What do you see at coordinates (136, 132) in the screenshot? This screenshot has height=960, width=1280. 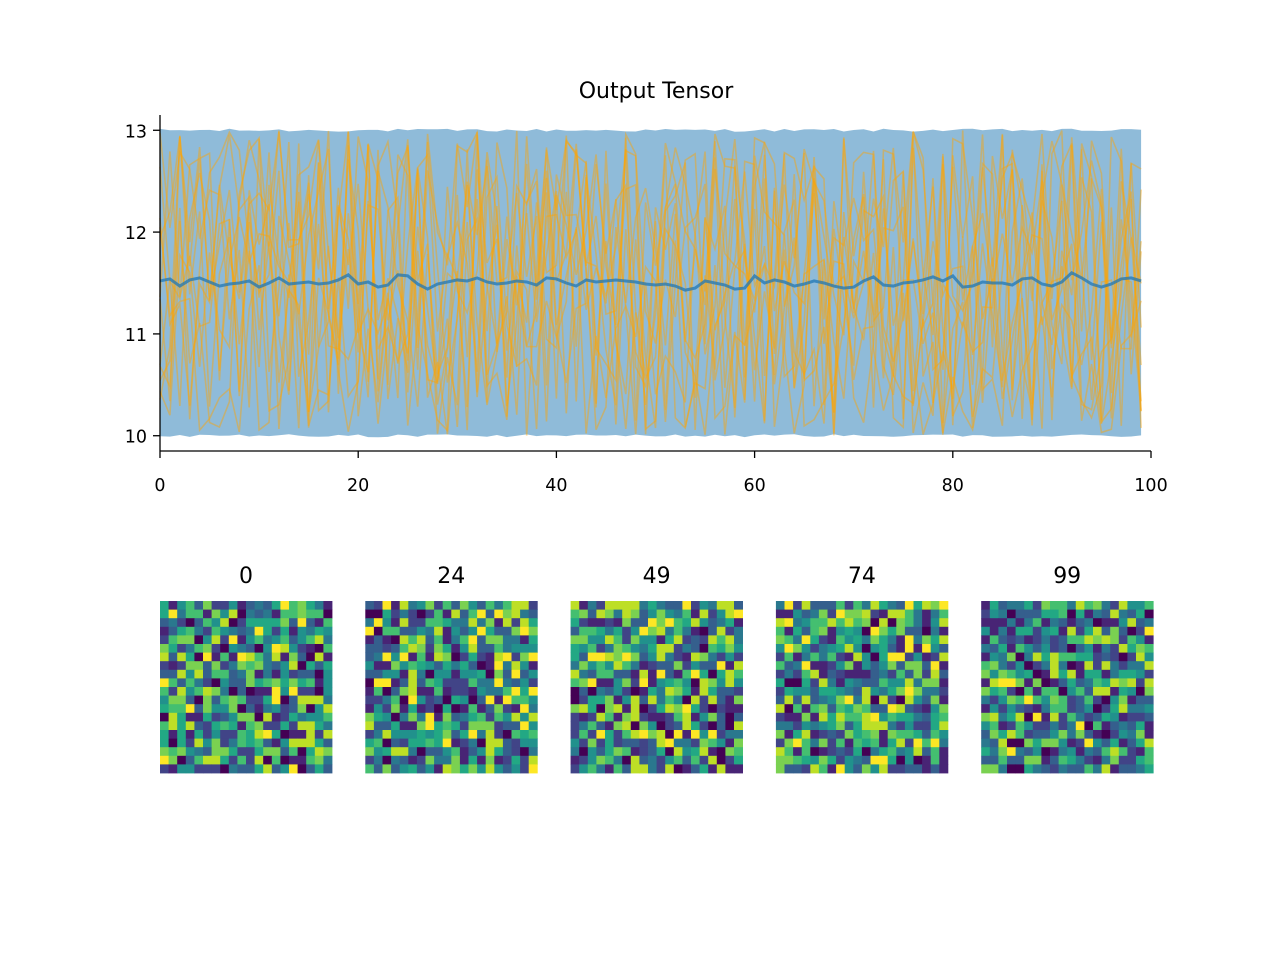 I see `y-tick-label-13: 13` at bounding box center [136, 132].